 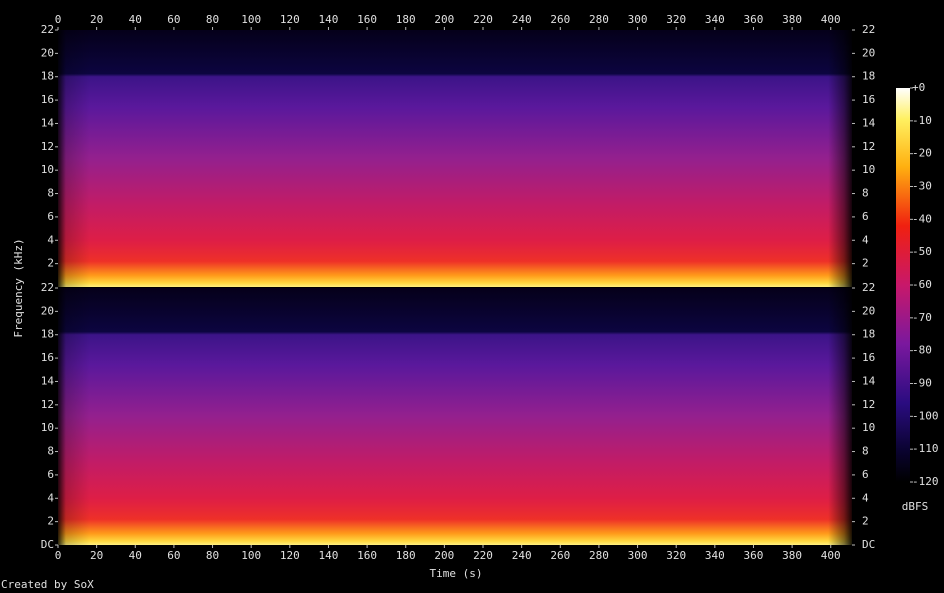 I want to click on colorbar-tick-label: +0, so click(x=918, y=87).